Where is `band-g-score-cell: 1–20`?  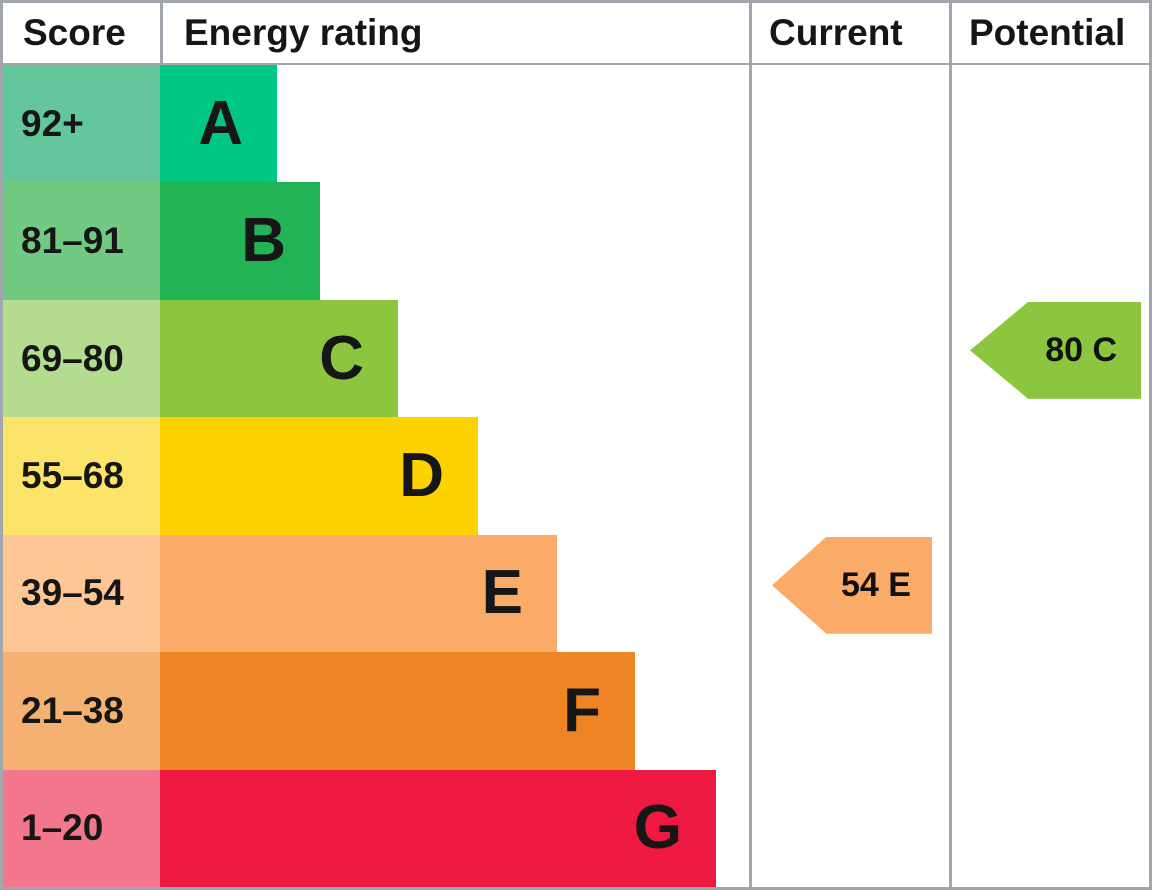
band-g-score-cell: 1–20 is located at coordinates (81, 828).